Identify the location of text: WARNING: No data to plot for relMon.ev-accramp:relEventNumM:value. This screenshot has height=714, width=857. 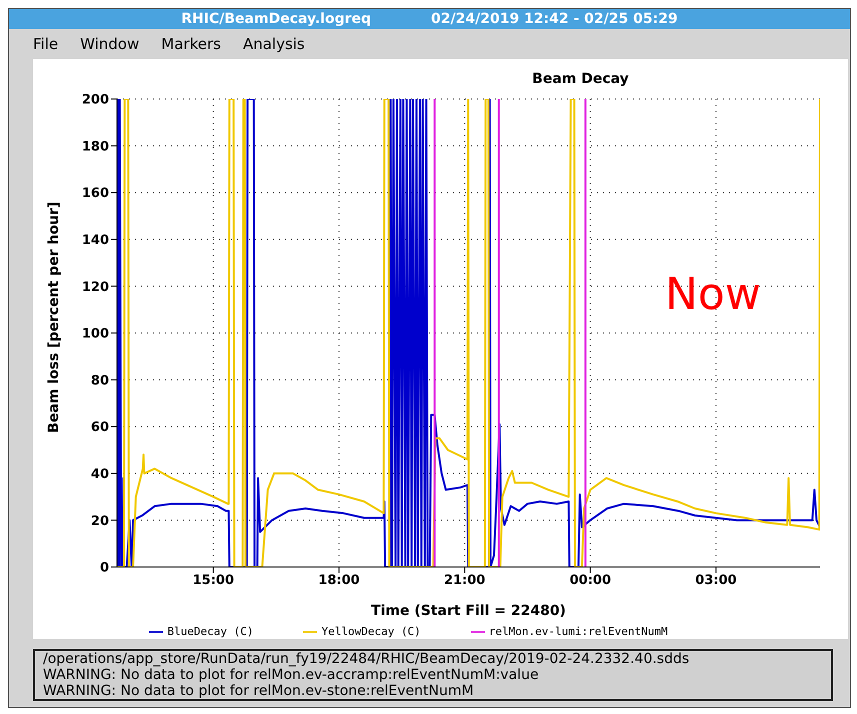
(291, 675).